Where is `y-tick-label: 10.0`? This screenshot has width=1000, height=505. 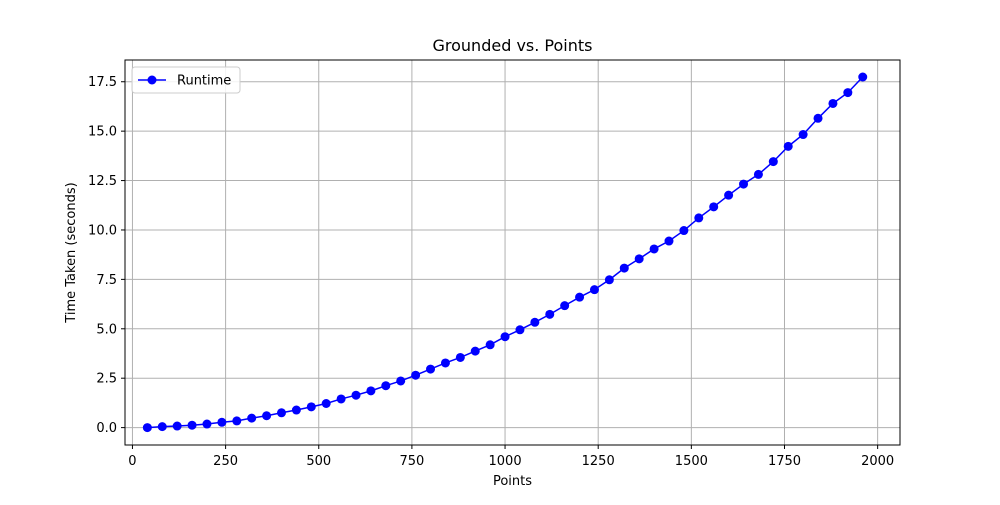
y-tick-label: 10.0 is located at coordinates (102, 230).